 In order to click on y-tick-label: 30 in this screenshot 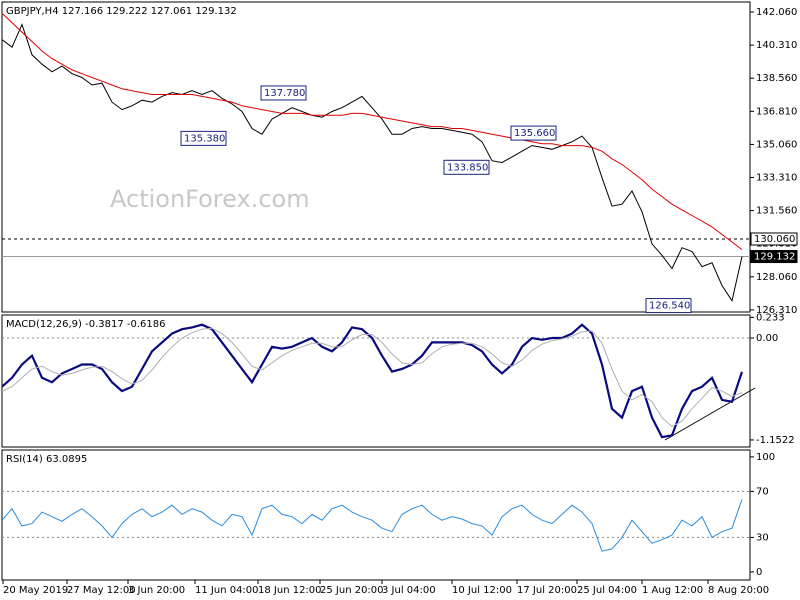, I will do `click(762, 537)`.